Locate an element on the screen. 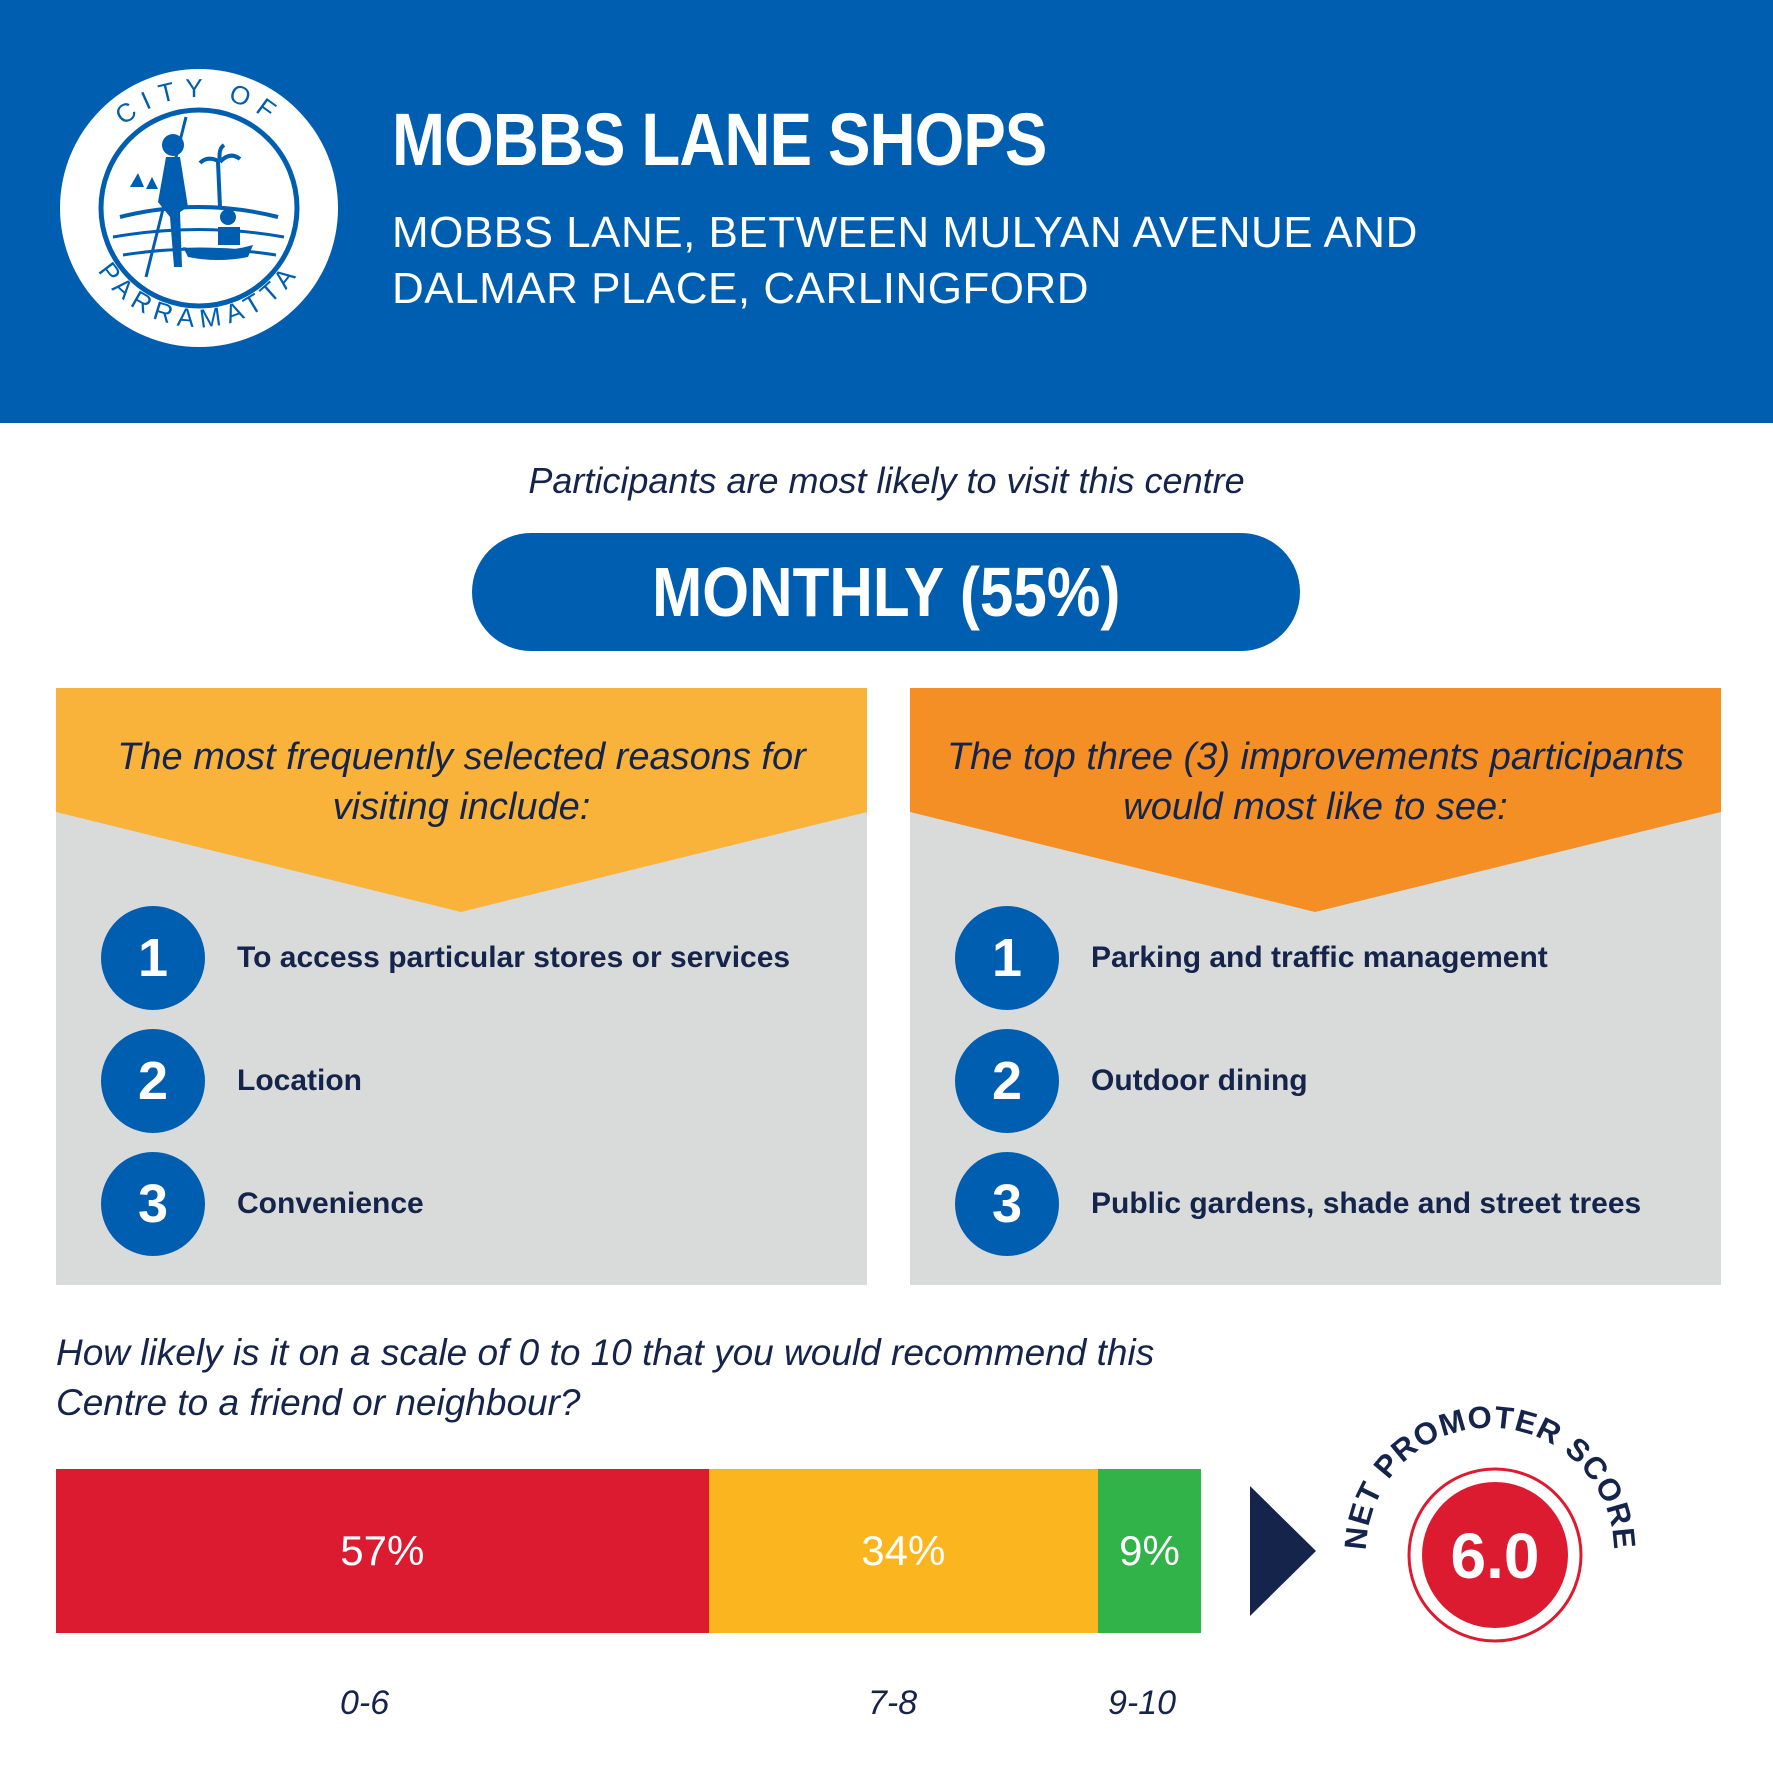 The width and height of the screenshot is (1773, 1772). page-title: MOBBS LANE SHOPS is located at coordinates (719, 139).